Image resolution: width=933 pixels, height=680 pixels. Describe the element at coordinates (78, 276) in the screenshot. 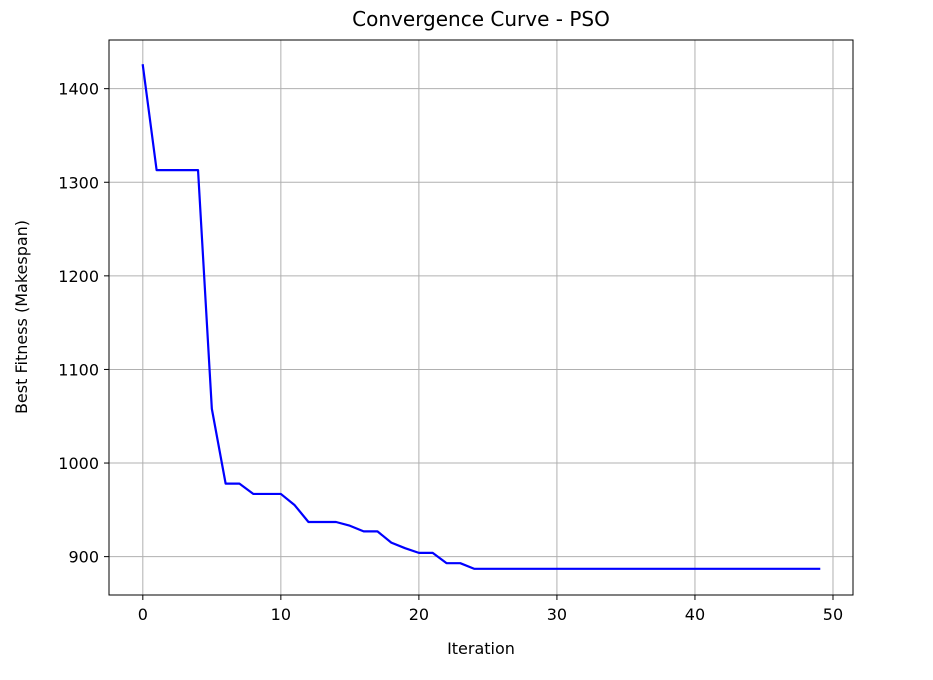

I see `y-tick-label: 1200` at that location.